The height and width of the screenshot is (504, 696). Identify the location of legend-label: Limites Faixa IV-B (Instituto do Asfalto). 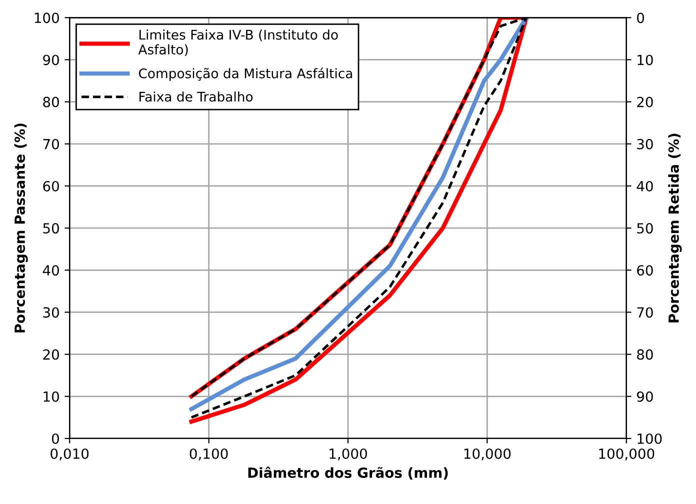
(238, 43).